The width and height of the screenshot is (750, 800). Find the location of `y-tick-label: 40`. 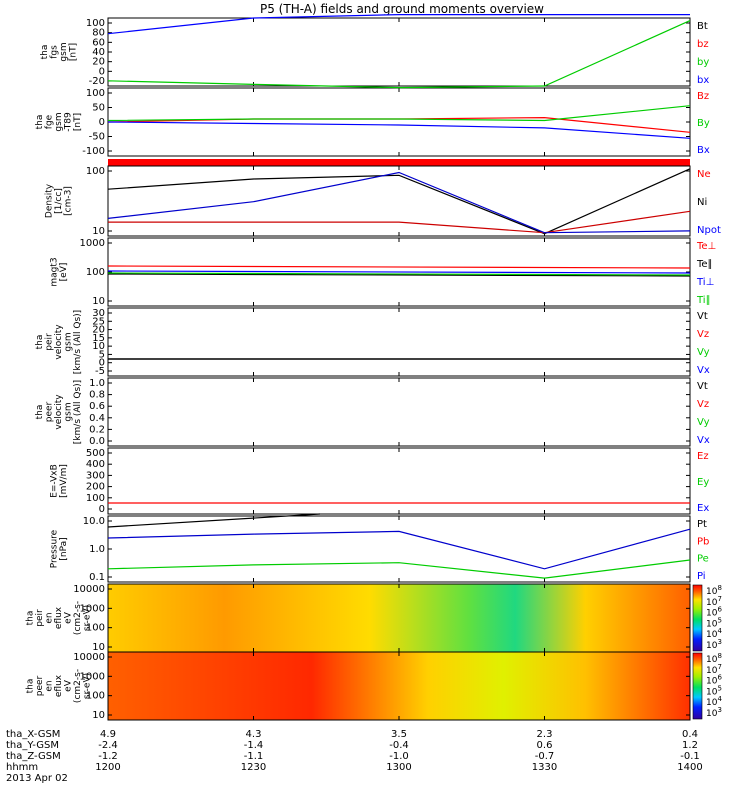

y-tick-label: 40 is located at coordinates (98, 52).